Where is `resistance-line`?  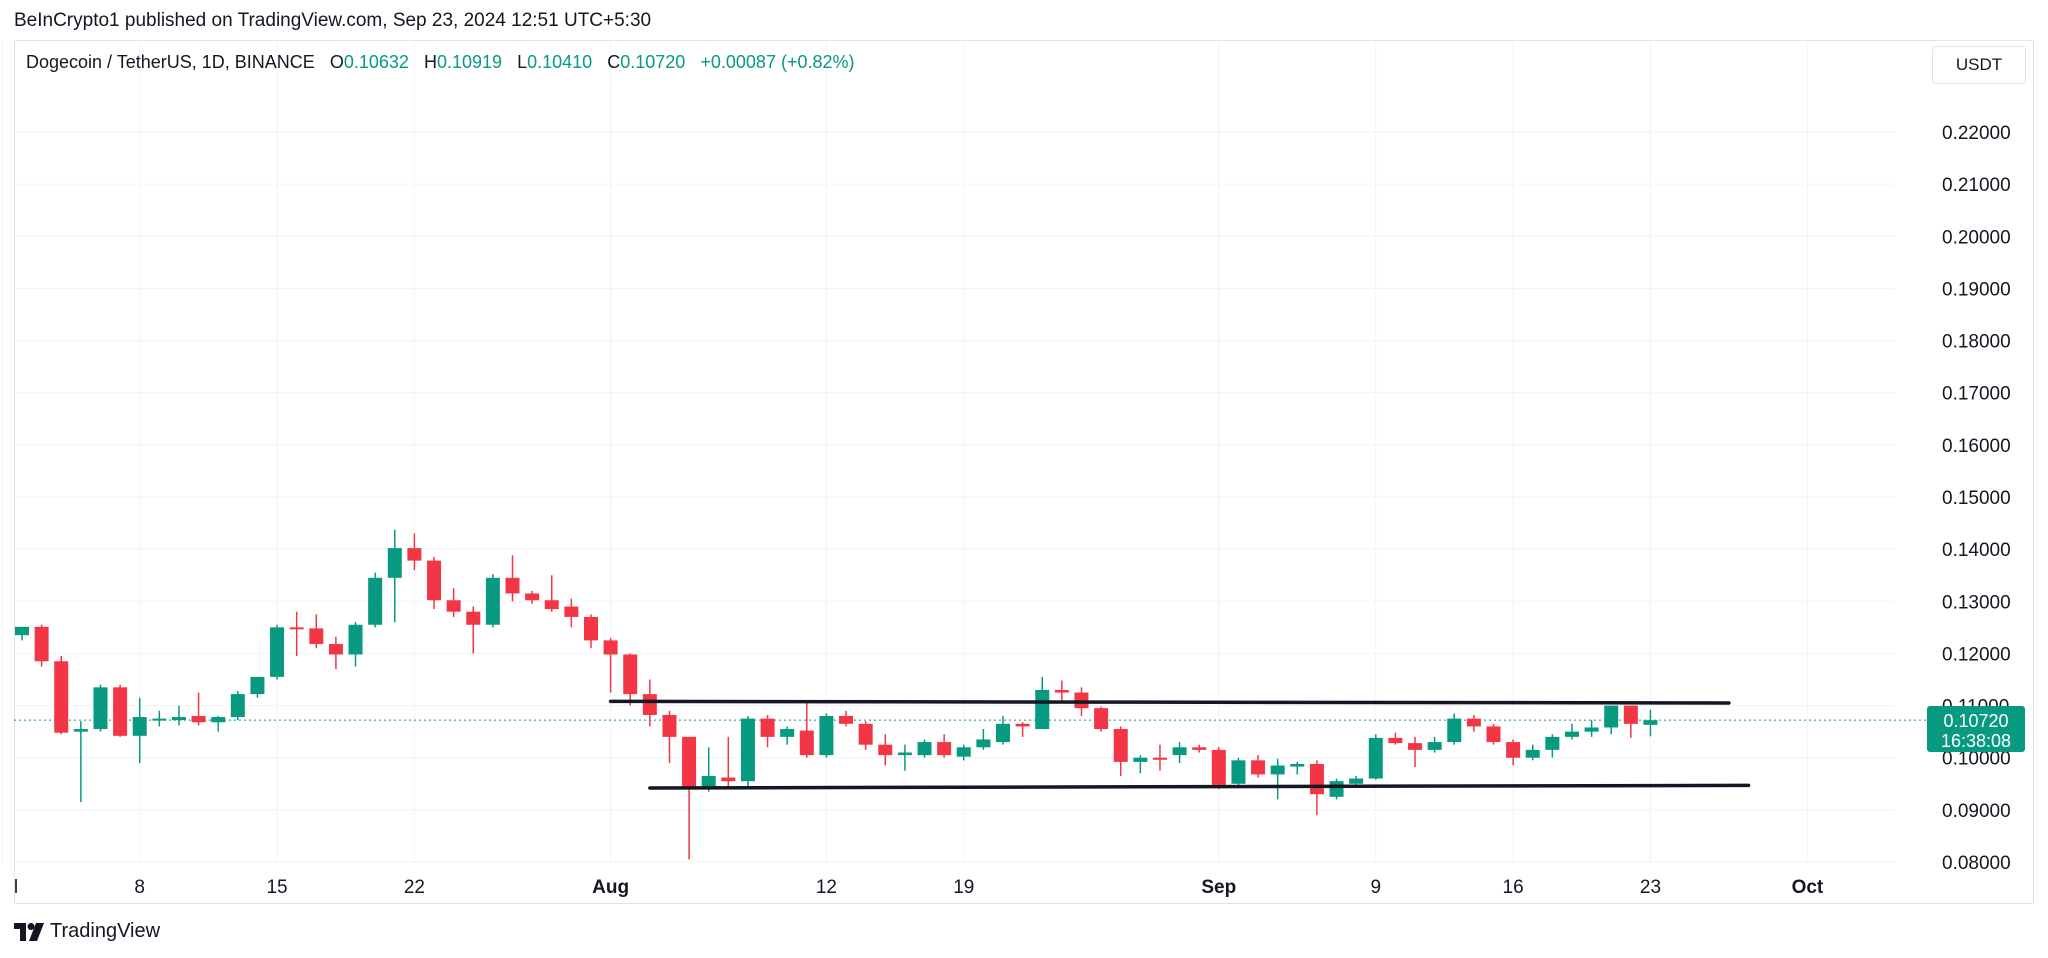 resistance-line is located at coordinates (1169, 702).